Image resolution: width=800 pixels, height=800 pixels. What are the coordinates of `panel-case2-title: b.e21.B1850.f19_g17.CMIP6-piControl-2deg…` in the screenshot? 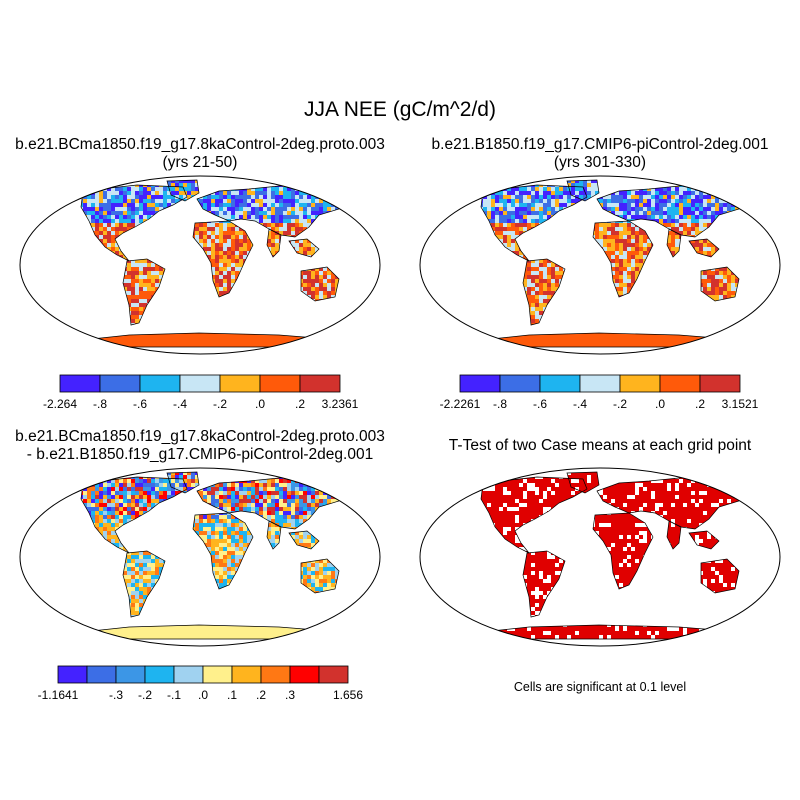 It's located at (600, 154).